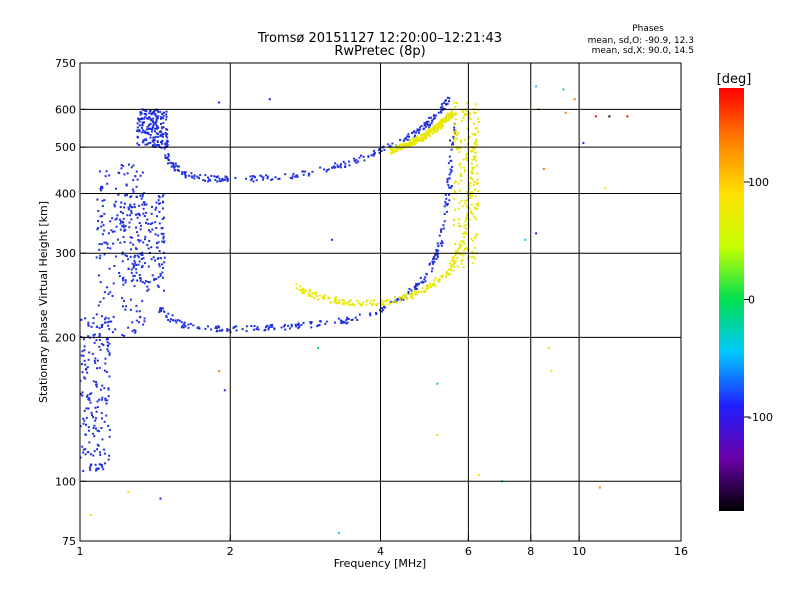 This screenshot has width=800, height=600. I want to click on colorbar-tick-label: 0, so click(751, 300).